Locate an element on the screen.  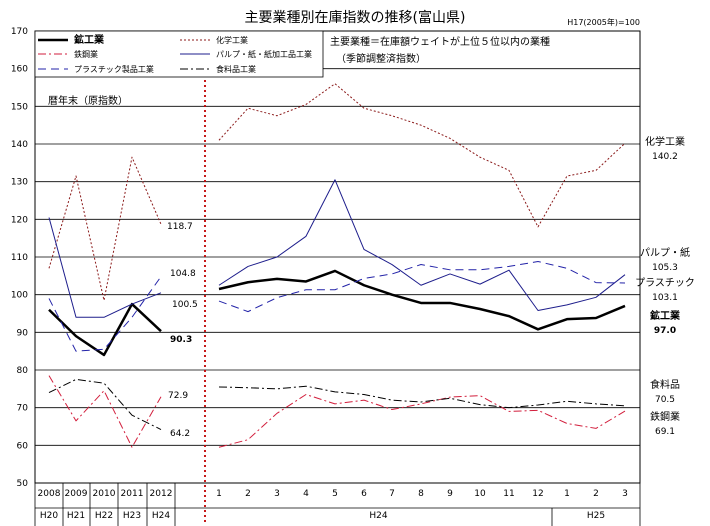
x-tick-label-era: H24 is located at coordinates (161, 516).